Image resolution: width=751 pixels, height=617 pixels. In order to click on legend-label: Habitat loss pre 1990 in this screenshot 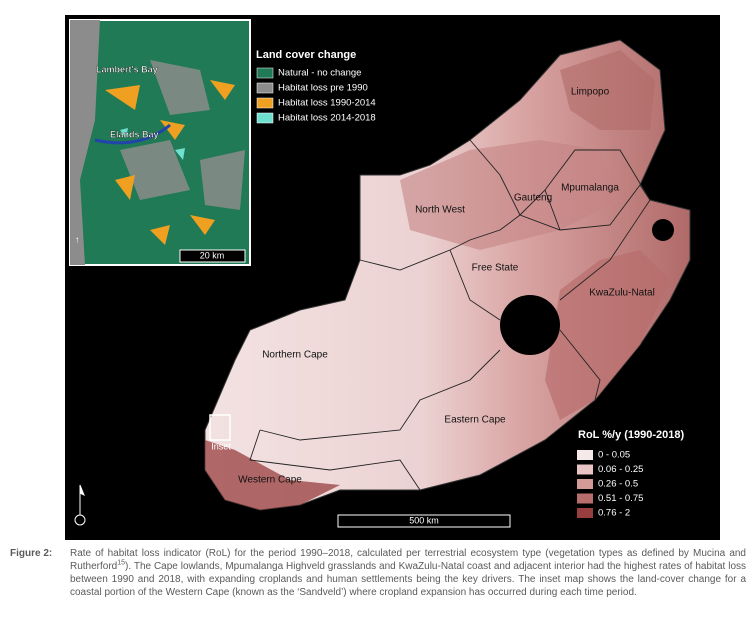, I will do `click(323, 88)`.